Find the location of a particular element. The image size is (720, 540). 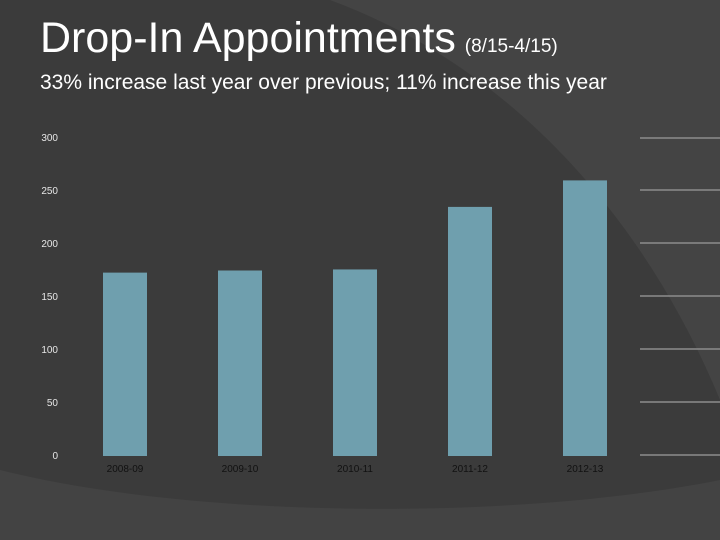

x-tick-label: 2011-12 is located at coordinates (470, 469).